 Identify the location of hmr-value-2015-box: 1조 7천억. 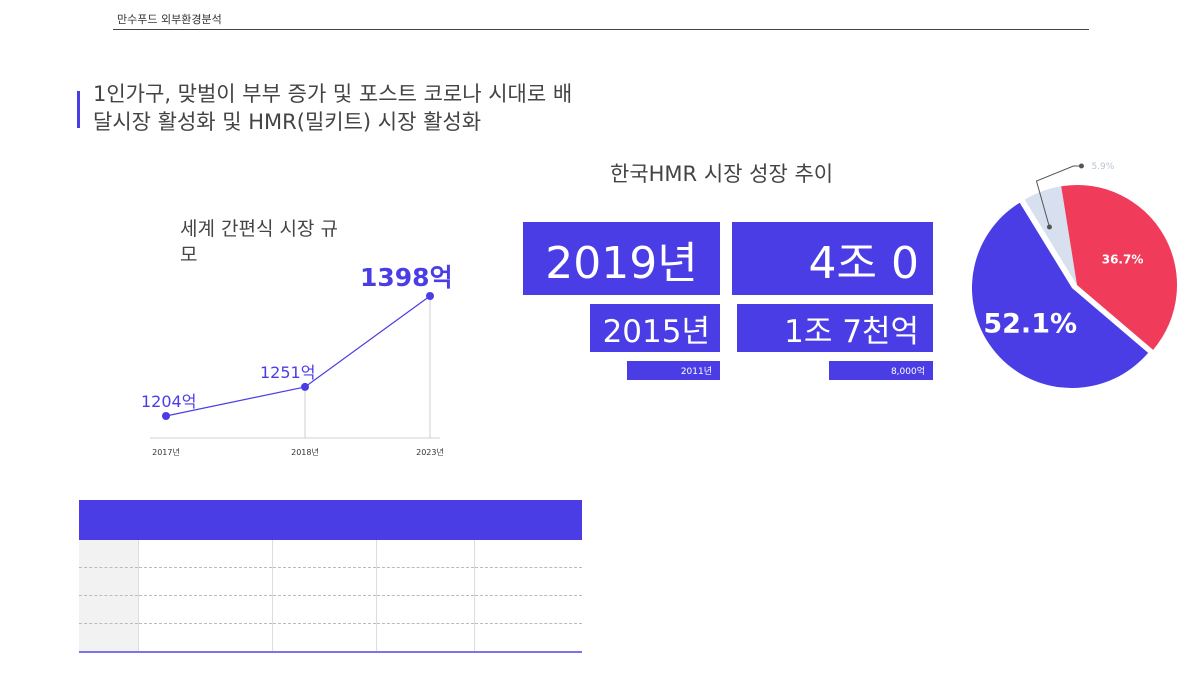
(835, 328).